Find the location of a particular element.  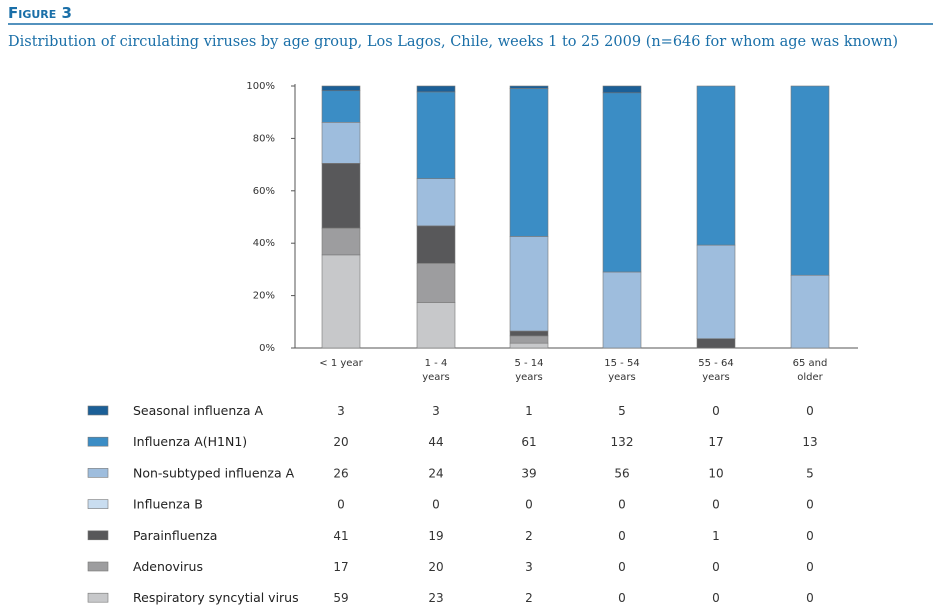

y-tick-label: 0% is located at coordinates (267, 348).